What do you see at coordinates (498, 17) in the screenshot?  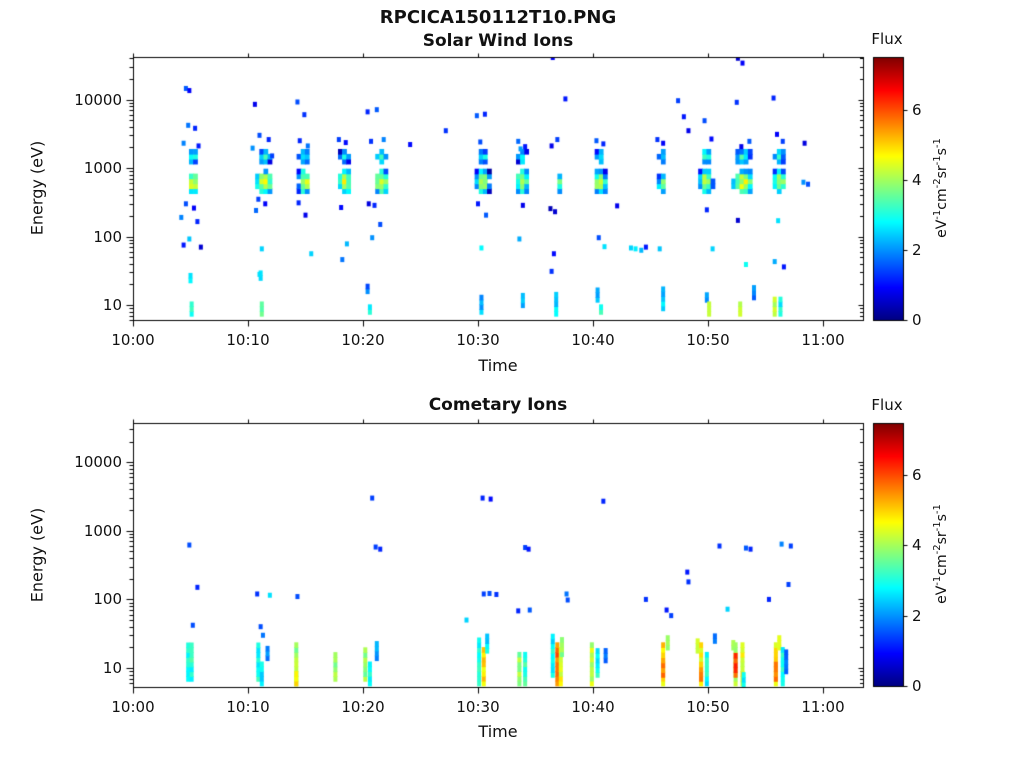 I see `figure-title: RPCICA150112T10.PNG` at bounding box center [498, 17].